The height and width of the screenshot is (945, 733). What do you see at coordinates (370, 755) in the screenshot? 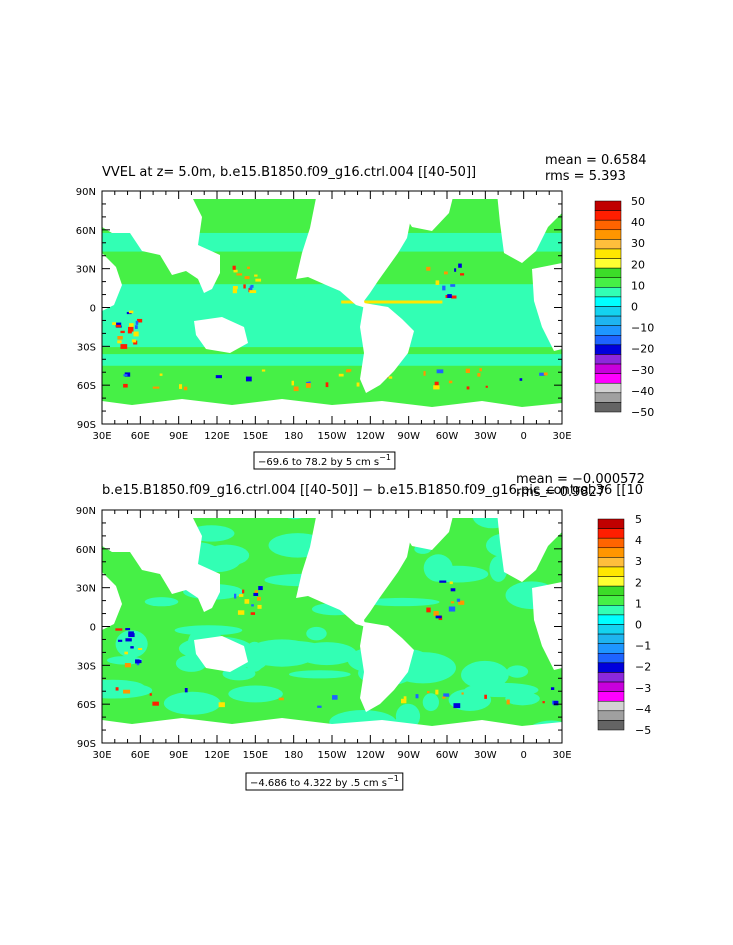
I see `x-tick-label: 120W` at bounding box center [370, 755].